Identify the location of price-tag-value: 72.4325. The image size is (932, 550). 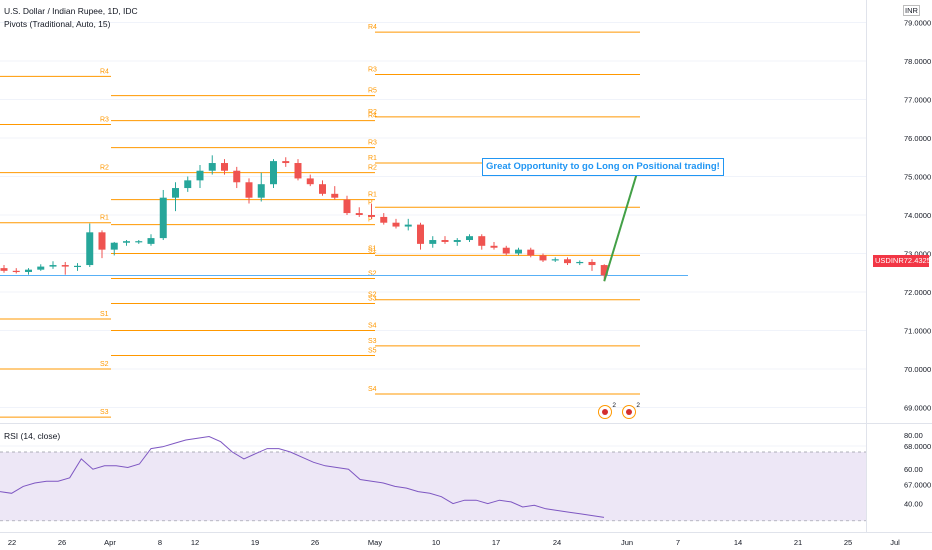
(917, 260).